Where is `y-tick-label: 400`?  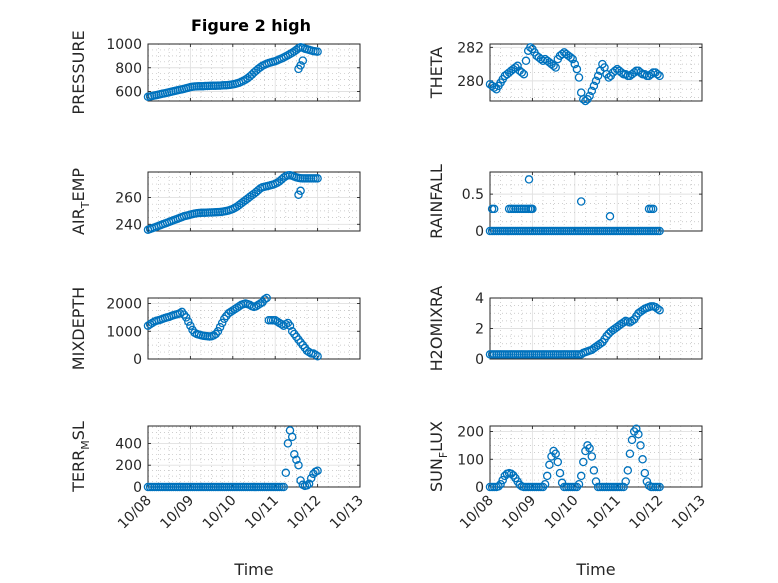
y-tick-label: 400 is located at coordinates (128, 444).